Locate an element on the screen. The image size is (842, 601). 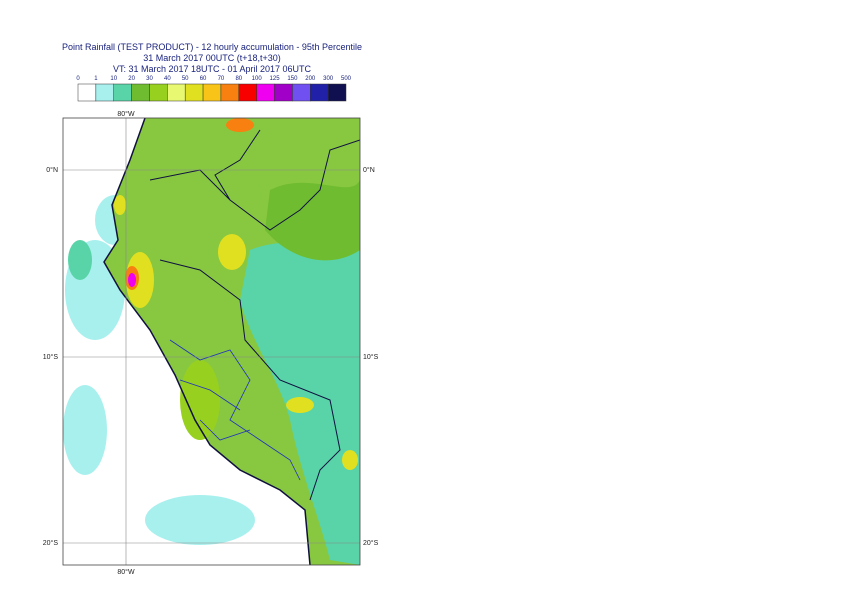
legend-label: 60 is located at coordinates (203, 79).